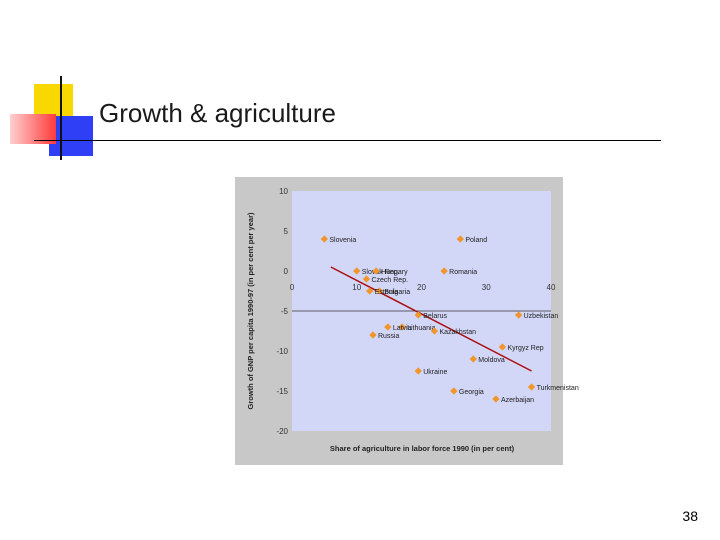  What do you see at coordinates (282, 431) in the screenshot?
I see `y-tick-label: -20` at bounding box center [282, 431].